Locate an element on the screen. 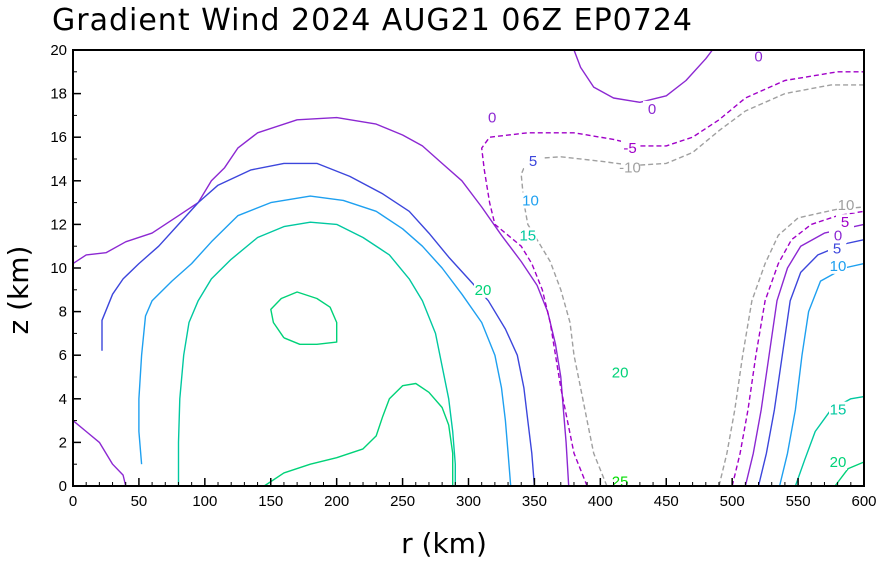 The image size is (879, 561). contour-label-0: 0 is located at coordinates (492, 118).